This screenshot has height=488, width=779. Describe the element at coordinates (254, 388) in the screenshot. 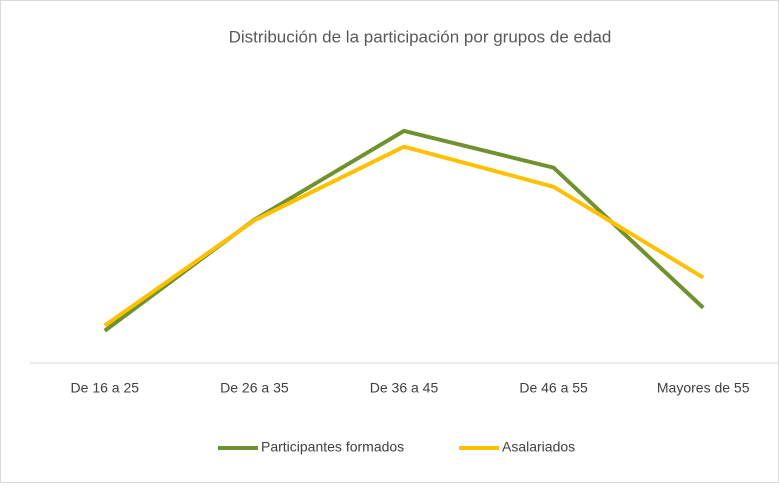

I see `x-tick-label: De 26 a 35` at that location.